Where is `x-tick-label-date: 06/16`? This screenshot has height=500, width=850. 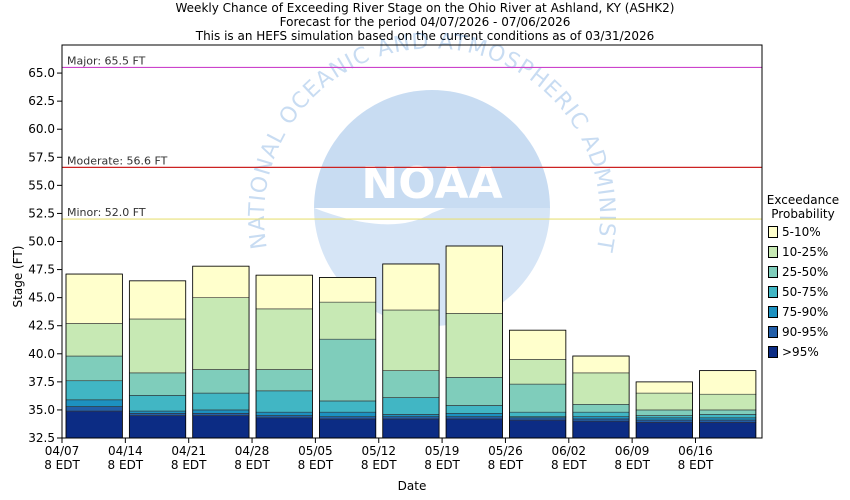
x-tick-label-date: 06/16 is located at coordinates (695, 451).